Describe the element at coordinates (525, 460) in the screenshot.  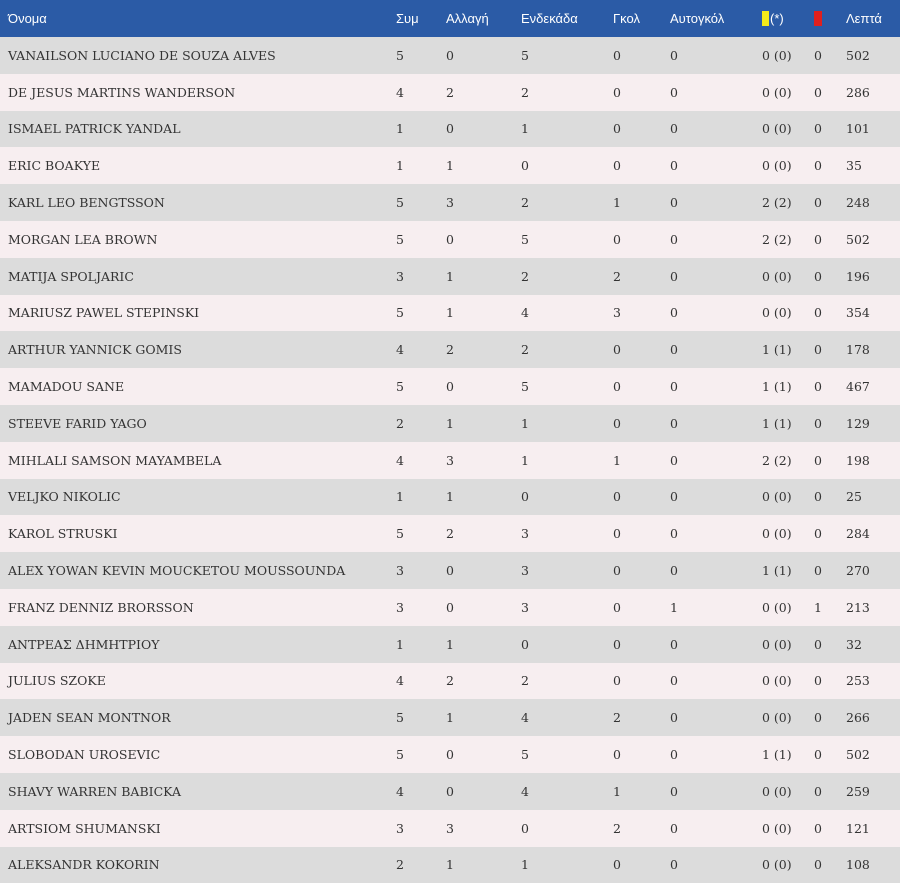
I see `starts-cell: 1` at that location.